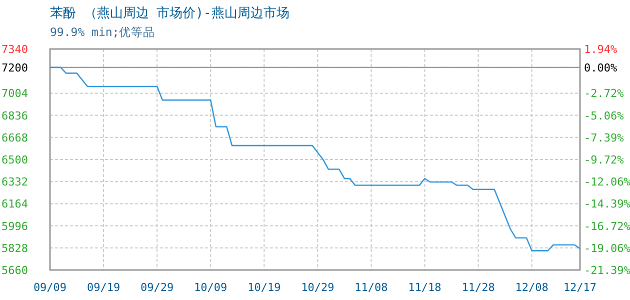 This screenshot has height=300, width=630. What do you see at coordinates (601, 67) in the screenshot?
I see `y2-tick-label: 0.00%` at bounding box center [601, 67].